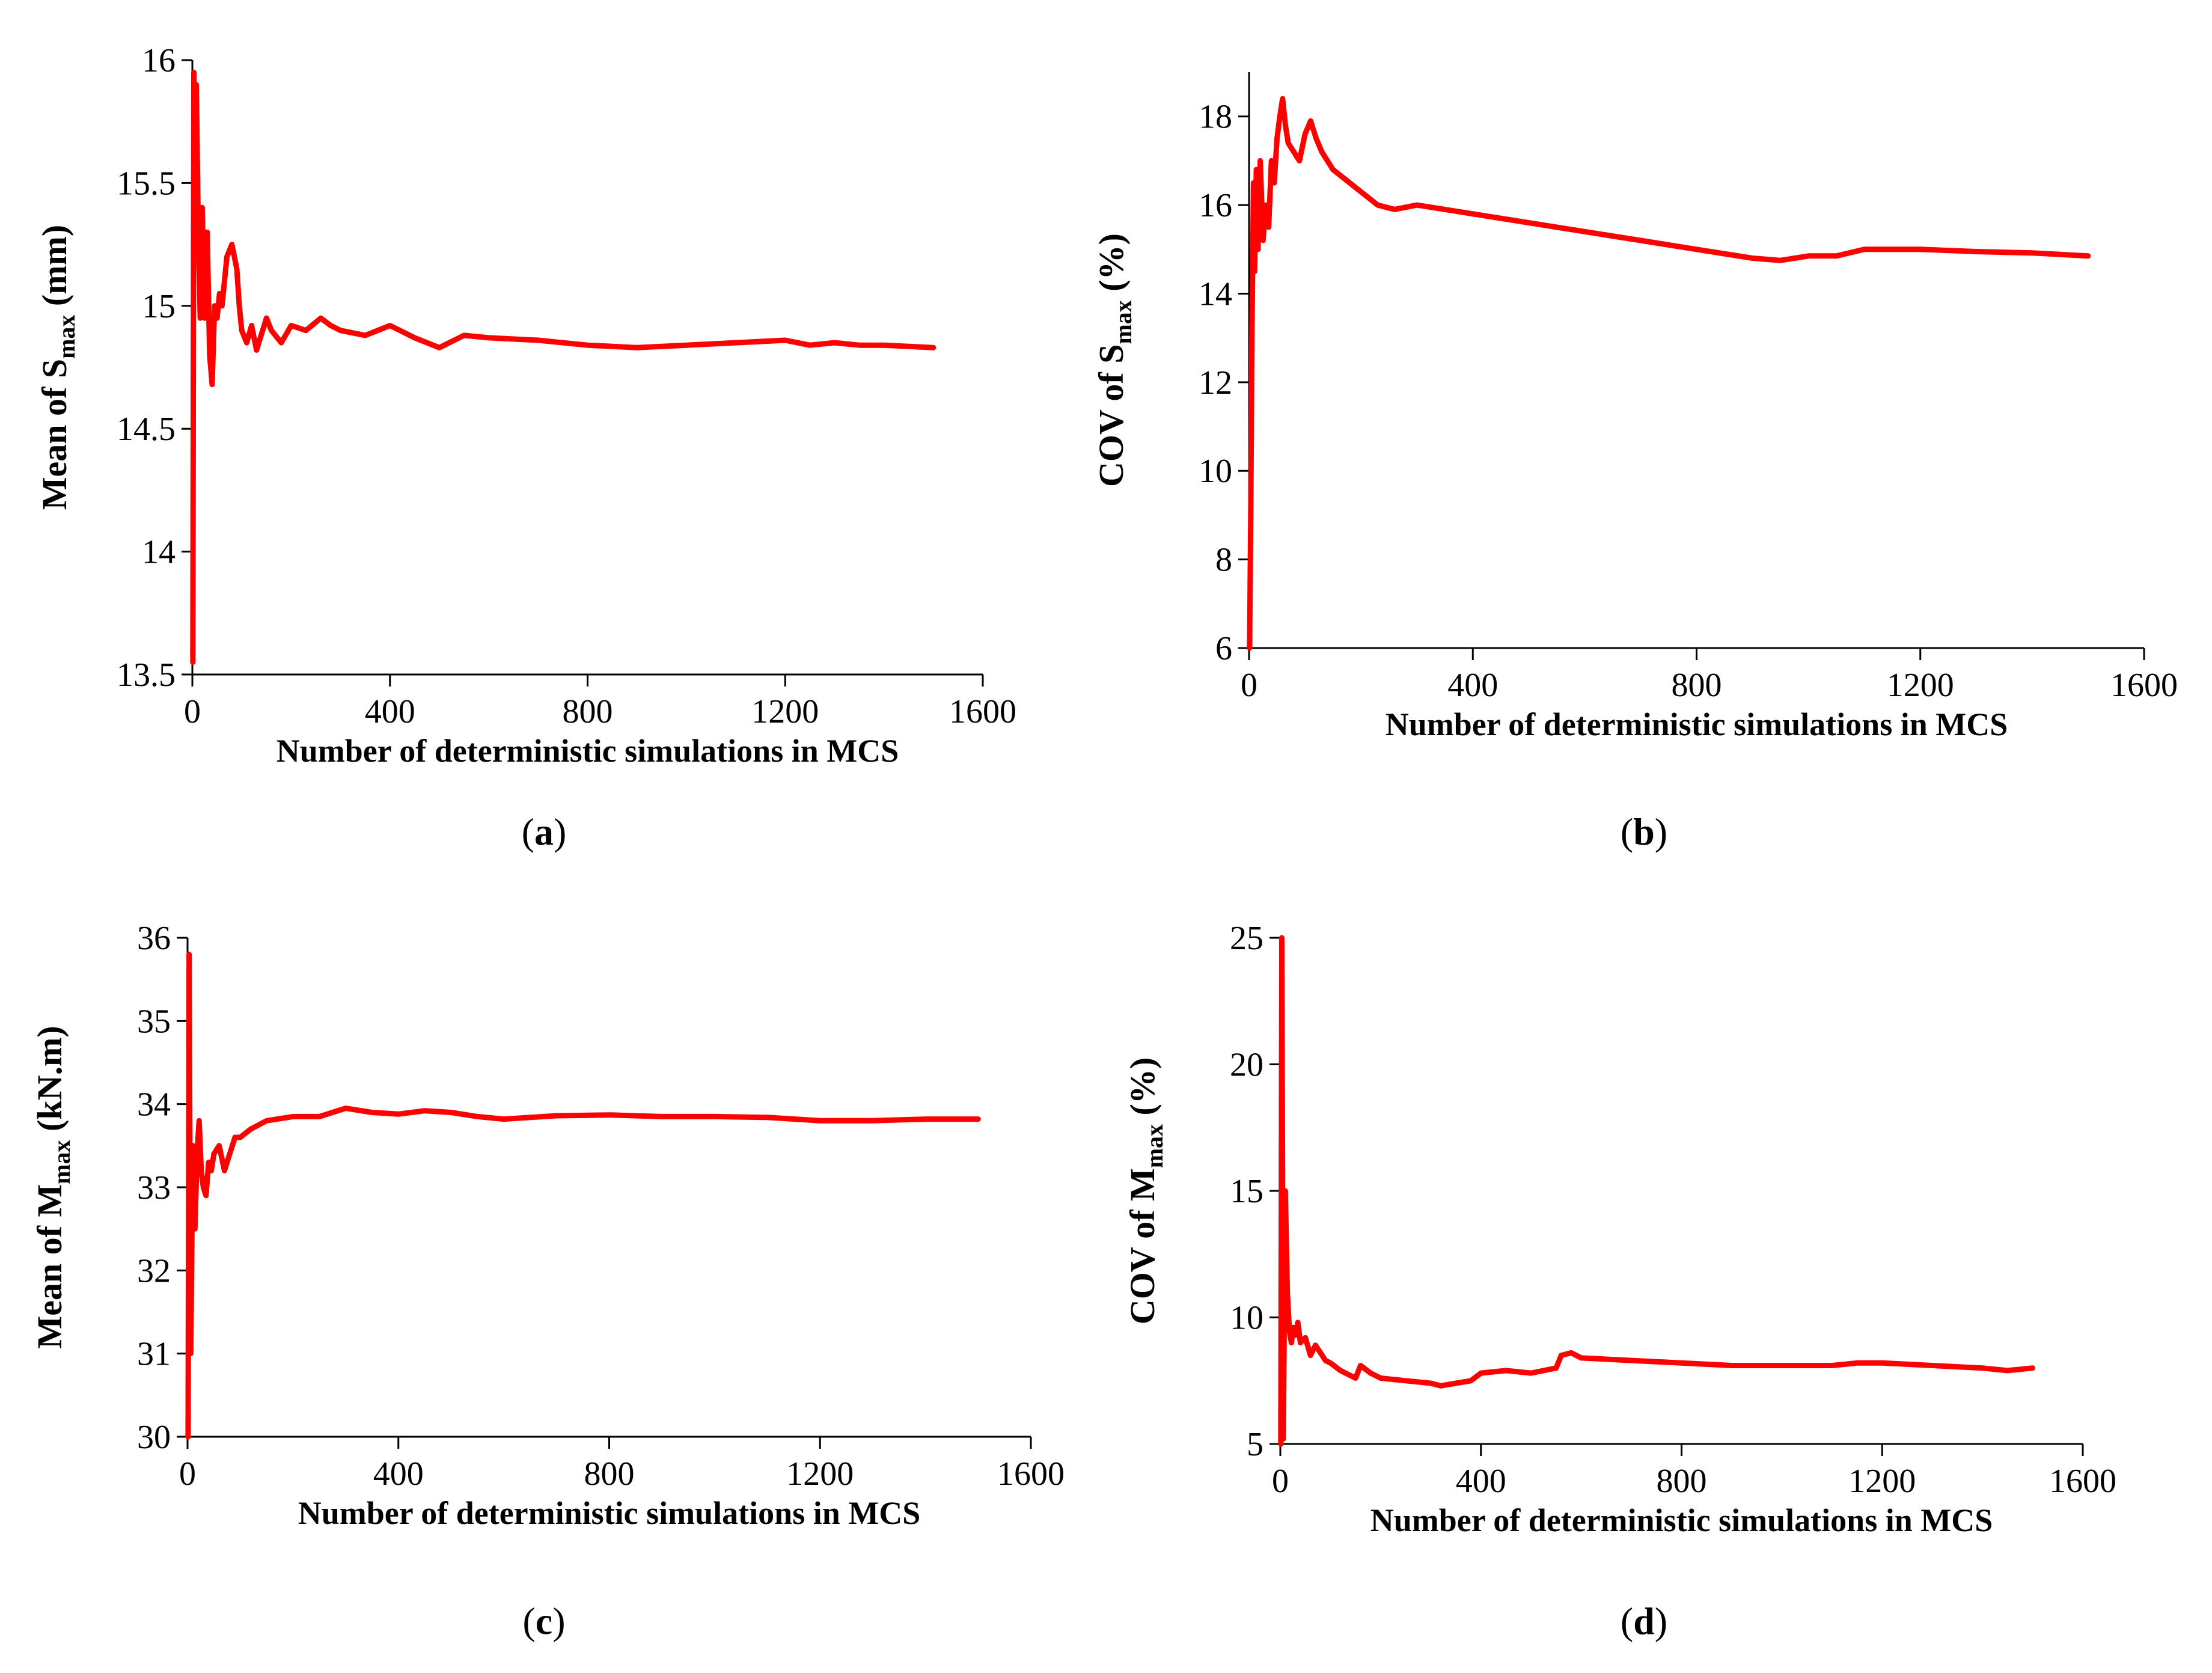  Describe the element at coordinates (147, 183) in the screenshot. I see `y-tick-label: 15.5` at that location.